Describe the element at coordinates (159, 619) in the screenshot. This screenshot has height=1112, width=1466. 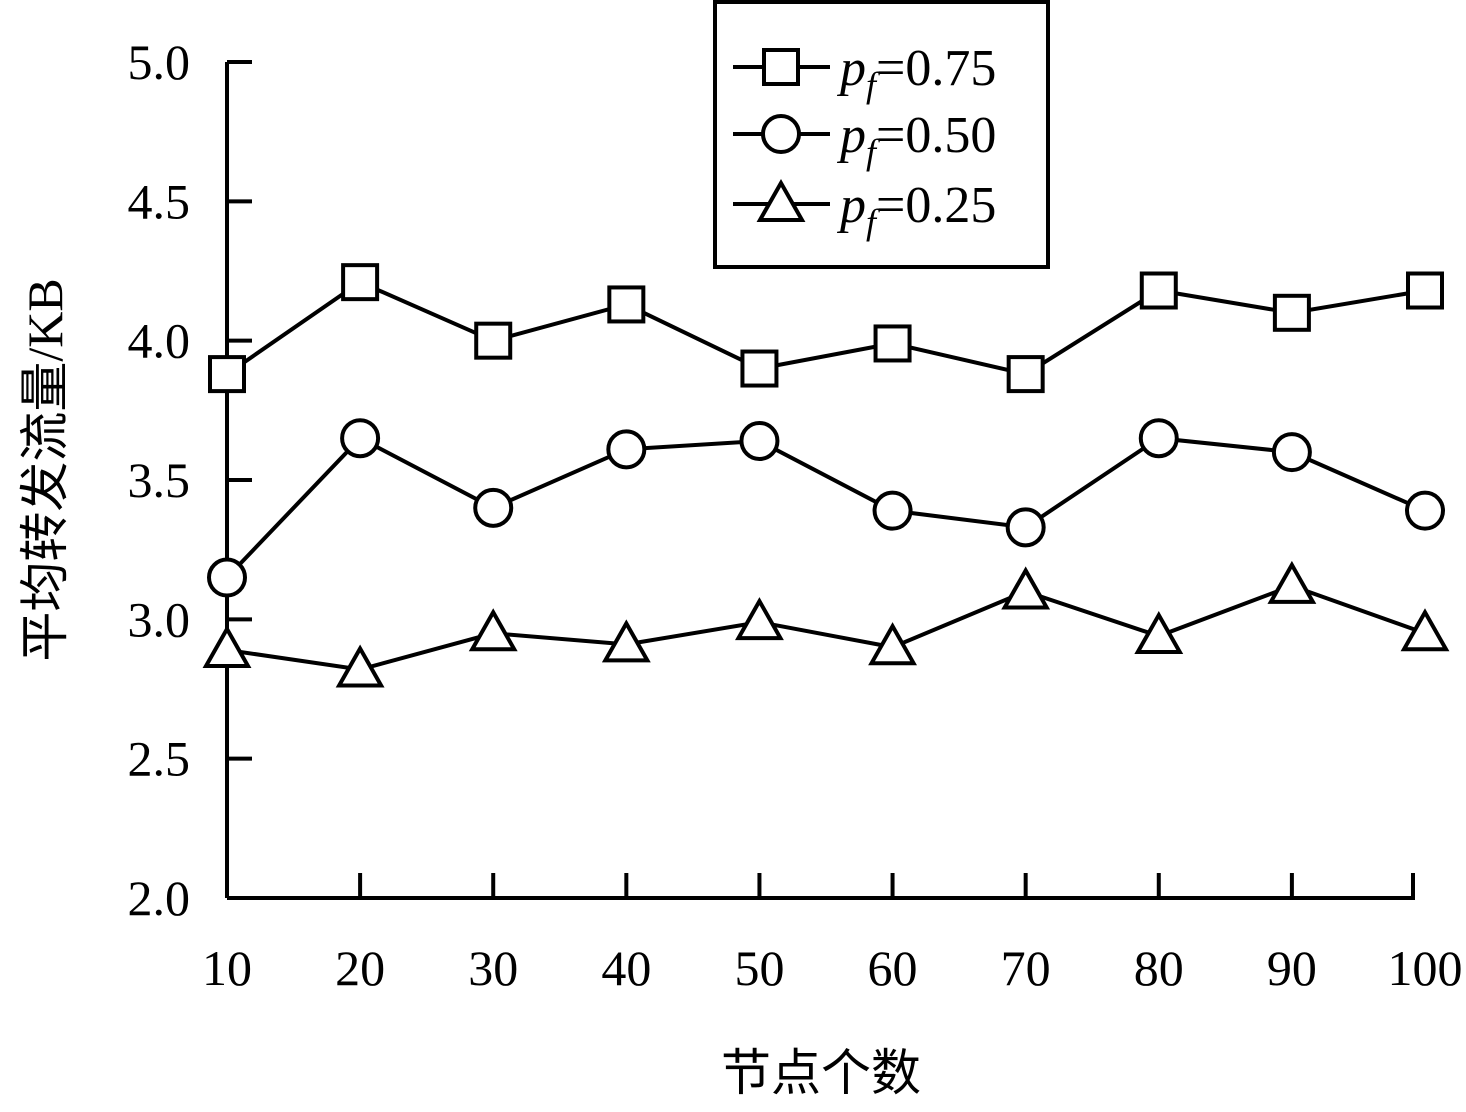
I see `y-tick-label: 3.0` at that location.